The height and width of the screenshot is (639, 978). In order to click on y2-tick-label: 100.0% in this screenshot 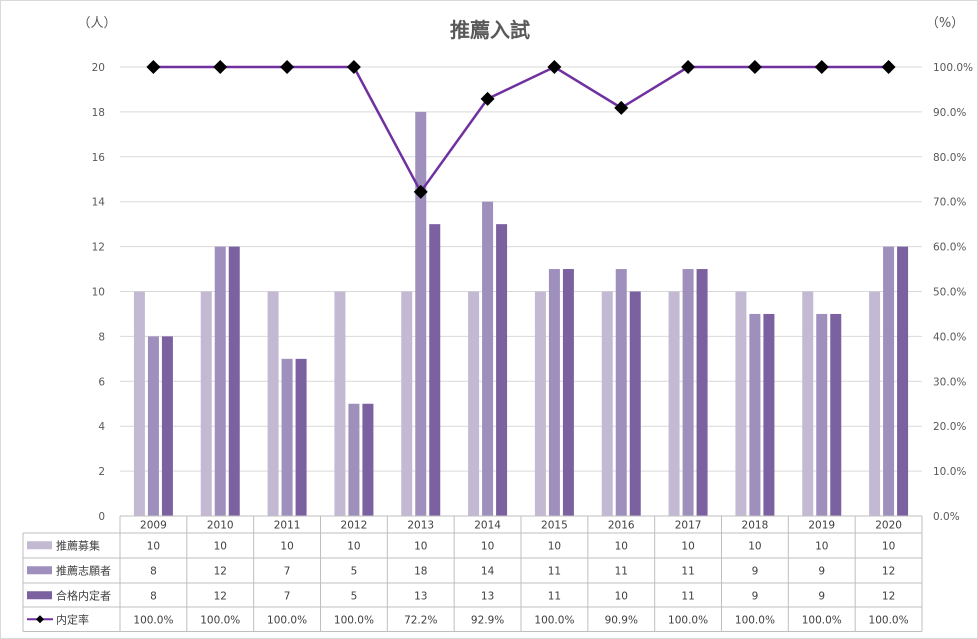, I will do `click(953, 68)`.